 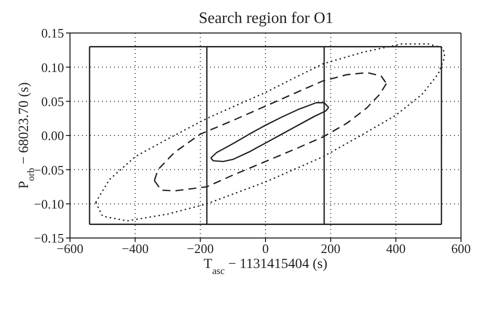 What do you see at coordinates (135, 248) in the screenshot?
I see `x-tick-label: −400` at bounding box center [135, 248].